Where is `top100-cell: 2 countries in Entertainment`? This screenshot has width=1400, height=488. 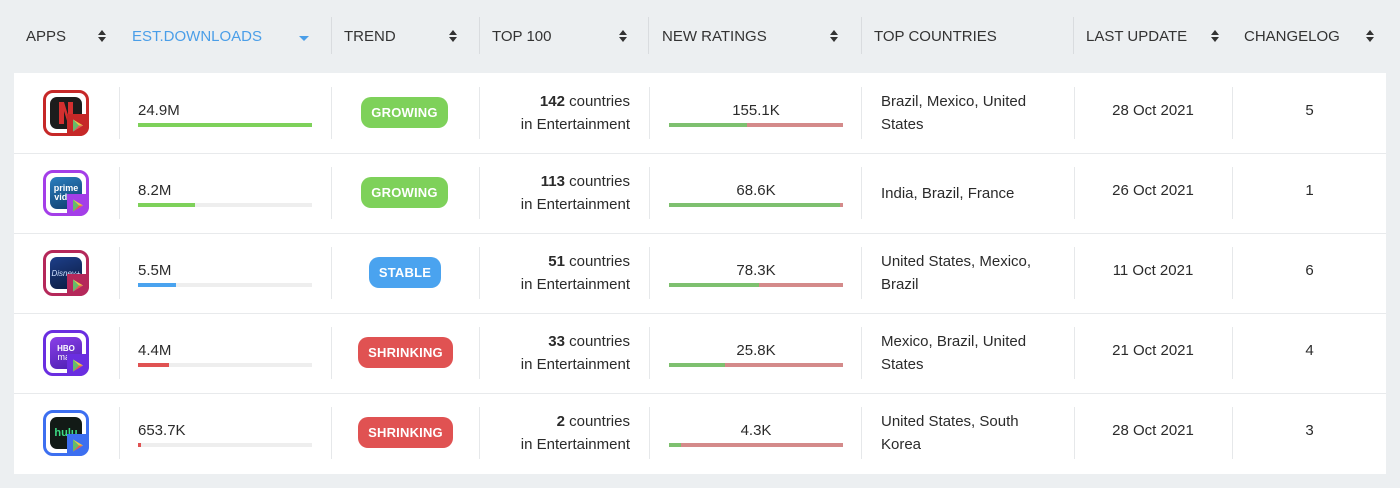
top100-cell: 2 countries in Entertainment is located at coordinates (557, 433).